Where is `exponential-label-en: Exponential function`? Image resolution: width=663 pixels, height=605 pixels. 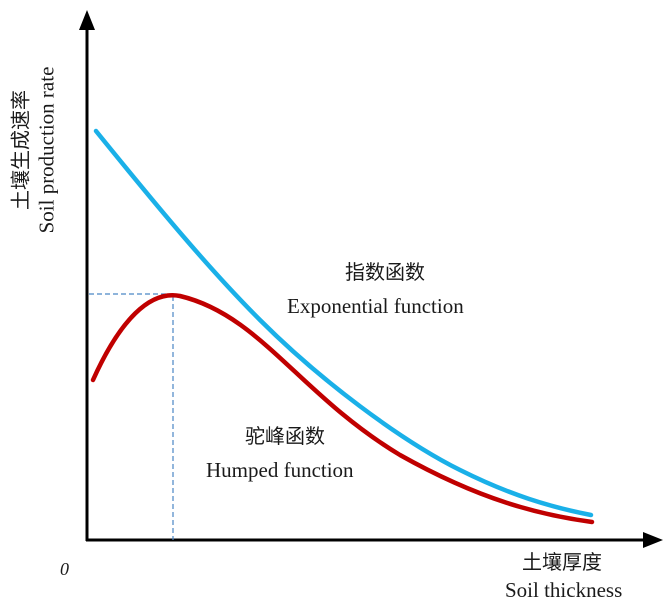
exponential-label-en: Exponential function is located at coordinates (375, 306).